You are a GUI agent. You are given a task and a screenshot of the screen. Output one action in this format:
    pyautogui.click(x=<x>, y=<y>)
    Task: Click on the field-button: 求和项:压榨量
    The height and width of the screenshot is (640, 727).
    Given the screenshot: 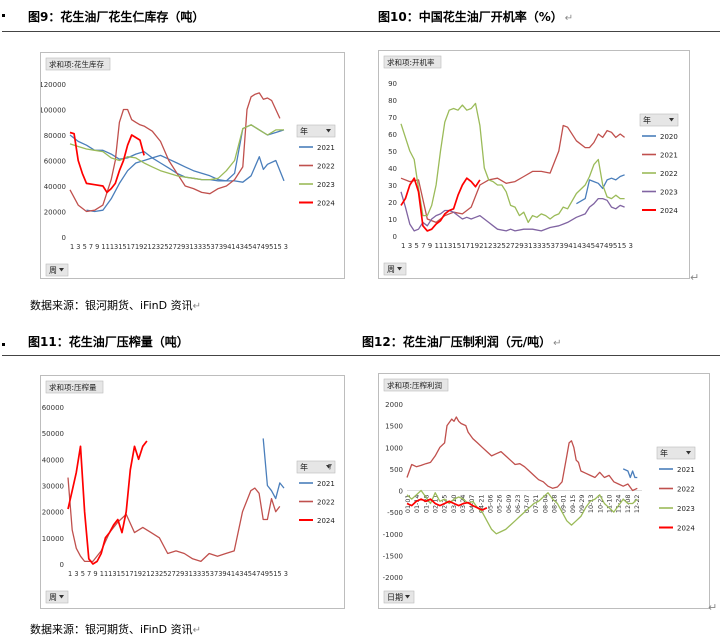 What is the action you would take?
    pyautogui.click(x=74, y=387)
    